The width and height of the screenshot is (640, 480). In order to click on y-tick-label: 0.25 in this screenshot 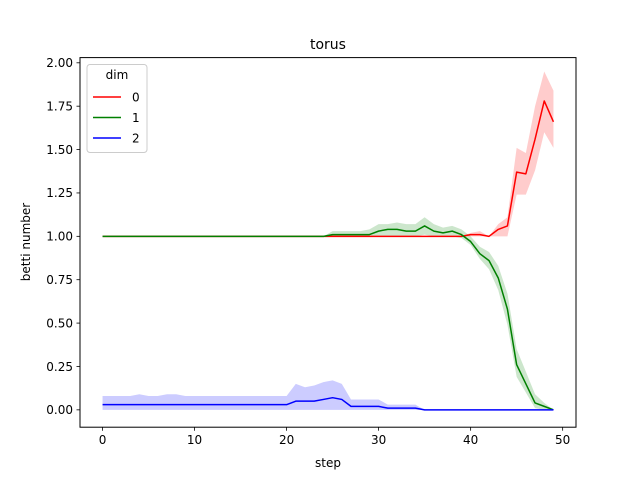, I will do `click(59, 367)`.